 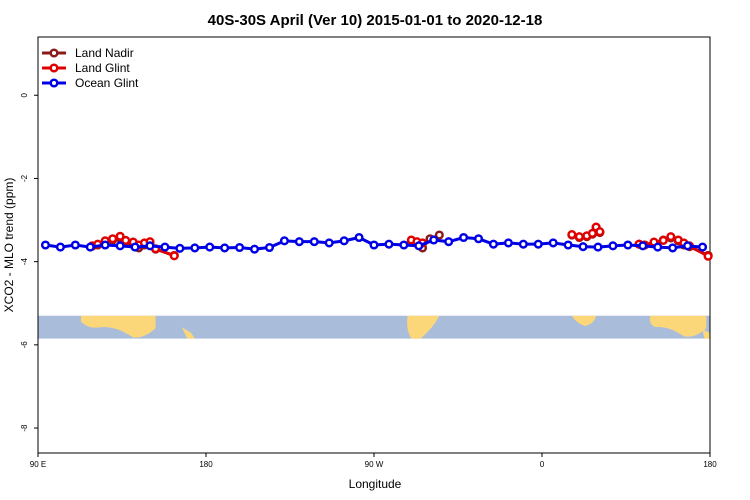 I want to click on y-tick-label-0: 0, so click(x=24, y=94).